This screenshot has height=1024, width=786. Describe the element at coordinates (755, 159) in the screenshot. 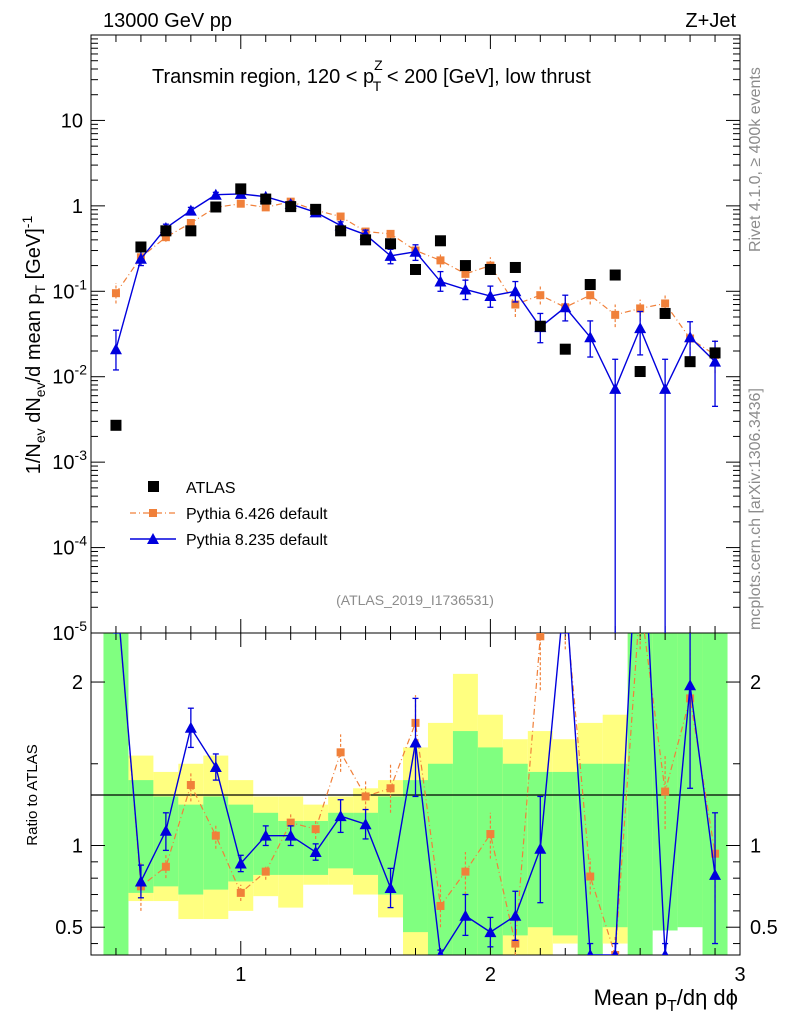

I see `rivet-label: Rivet 4.1.0, ≥ 400k events` at that location.